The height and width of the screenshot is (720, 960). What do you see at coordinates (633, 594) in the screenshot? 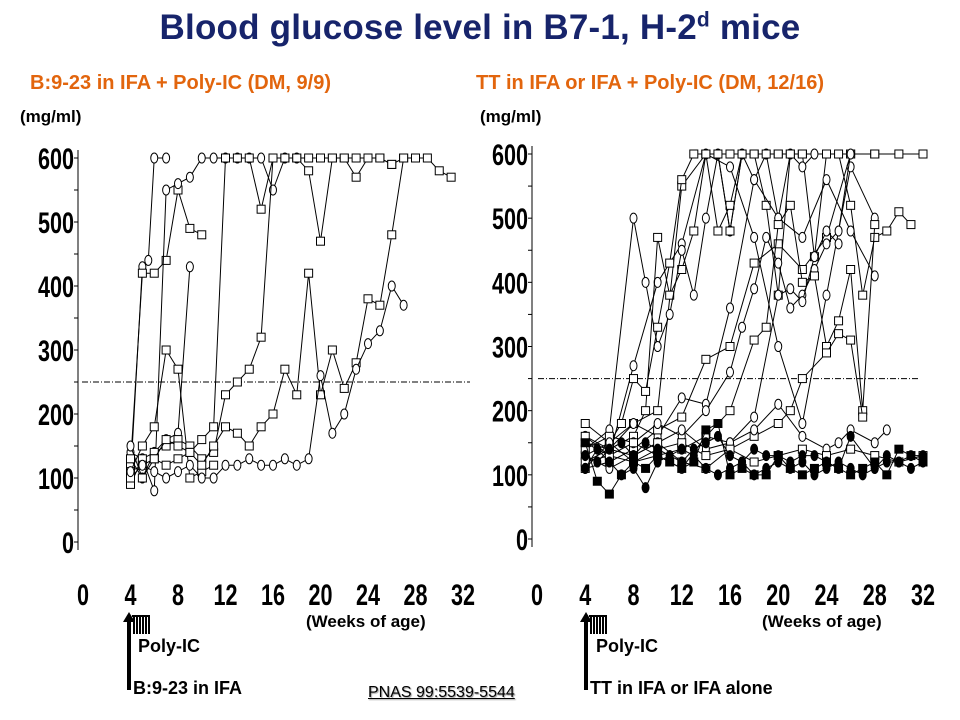
I see `right-x-tick-label: 8` at bounding box center [633, 594].